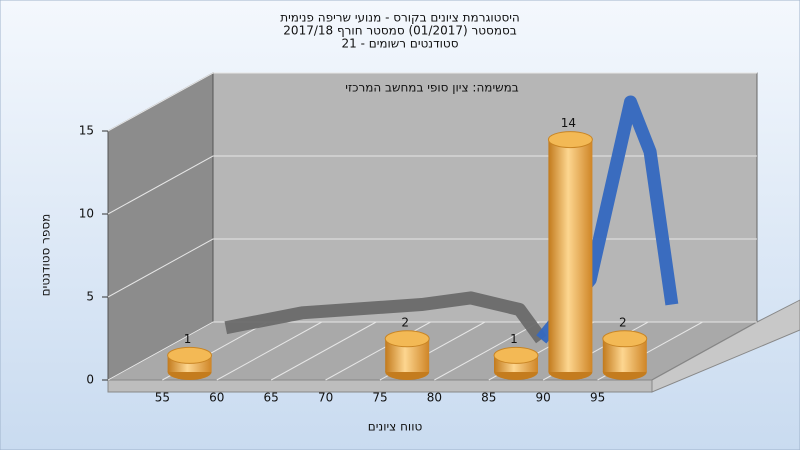 Image resolution: width=800 pixels, height=450 pixels. I want to click on curve, so click(385, 317).